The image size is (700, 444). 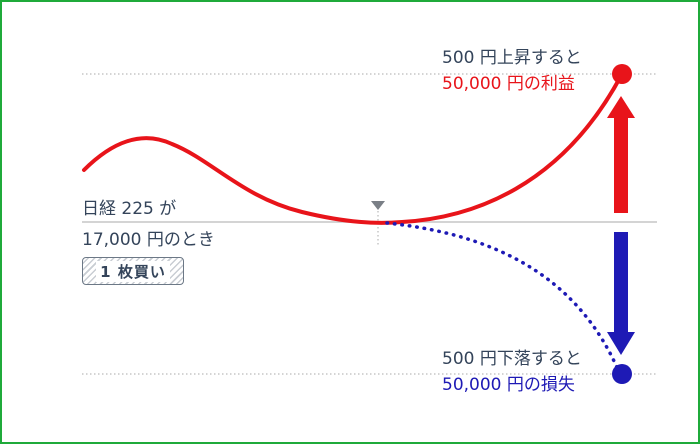 What do you see at coordinates (621, 343) in the screenshot?
I see `loss-arrow-down-icon` at bounding box center [621, 343].